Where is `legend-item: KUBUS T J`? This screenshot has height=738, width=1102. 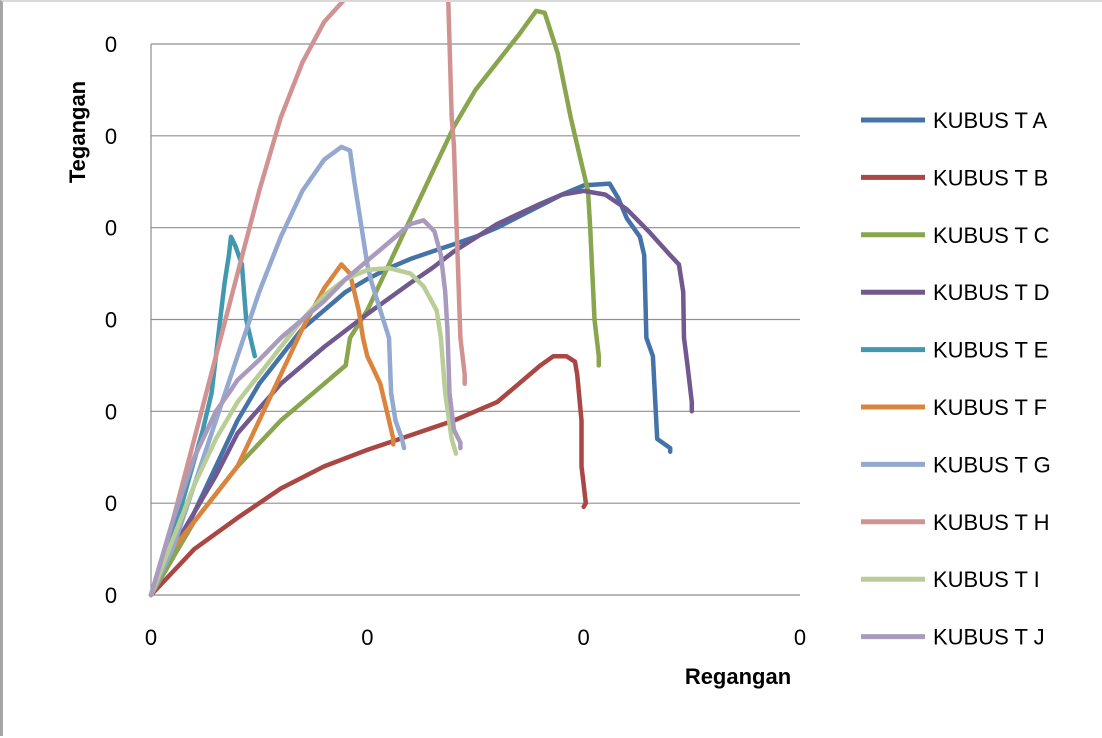
legend-item: KUBUS T J is located at coordinates (953, 637).